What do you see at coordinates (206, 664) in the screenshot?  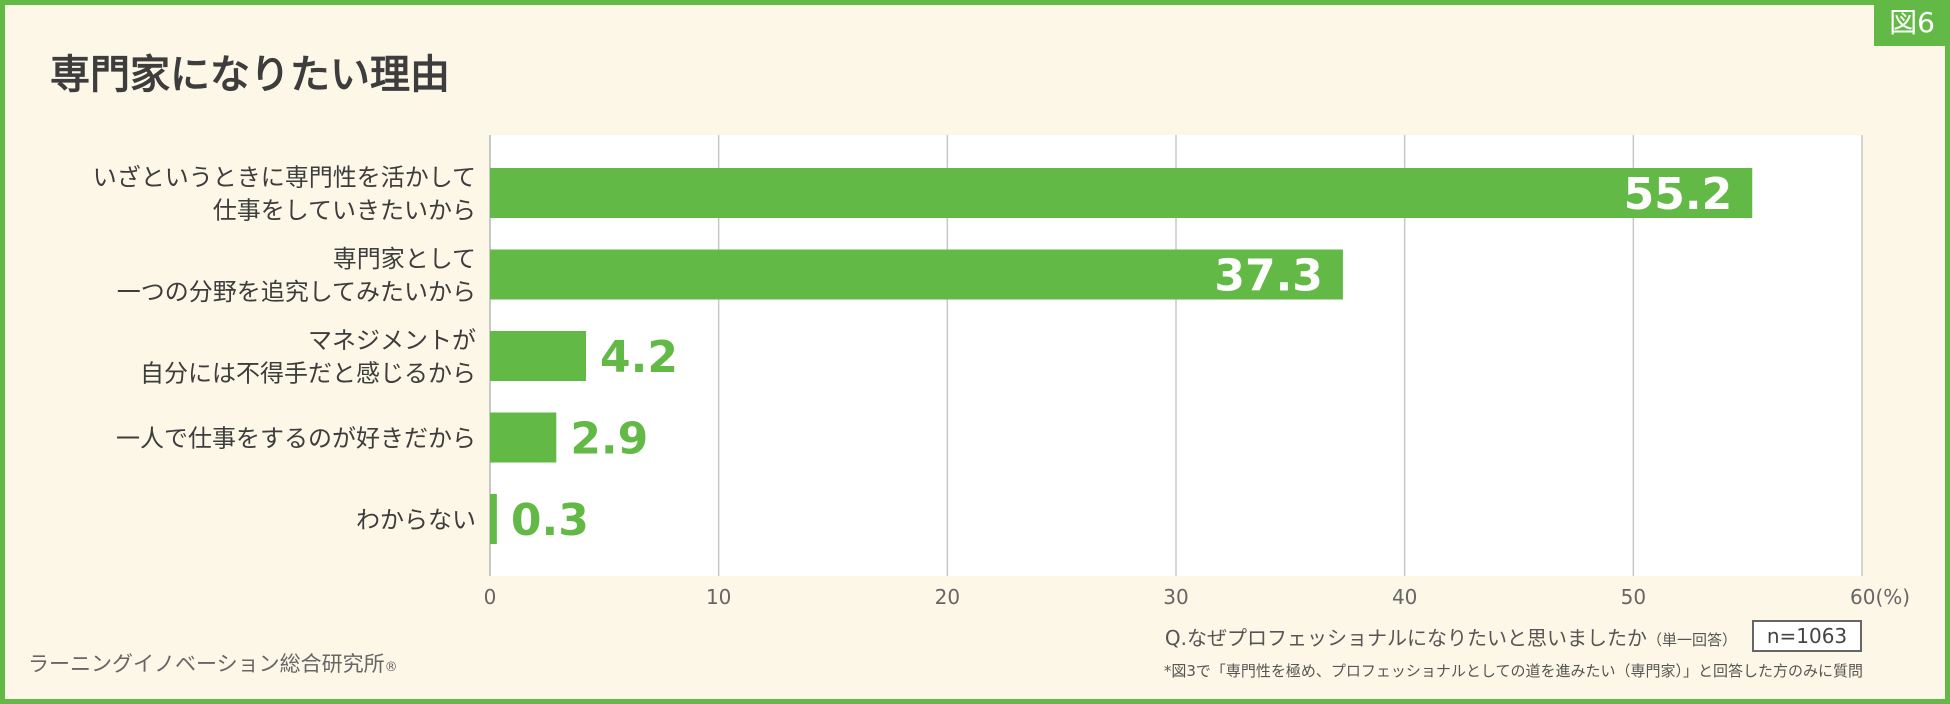 I see `organization-label: ラーニングイノベーション総合研究所` at bounding box center [206, 664].